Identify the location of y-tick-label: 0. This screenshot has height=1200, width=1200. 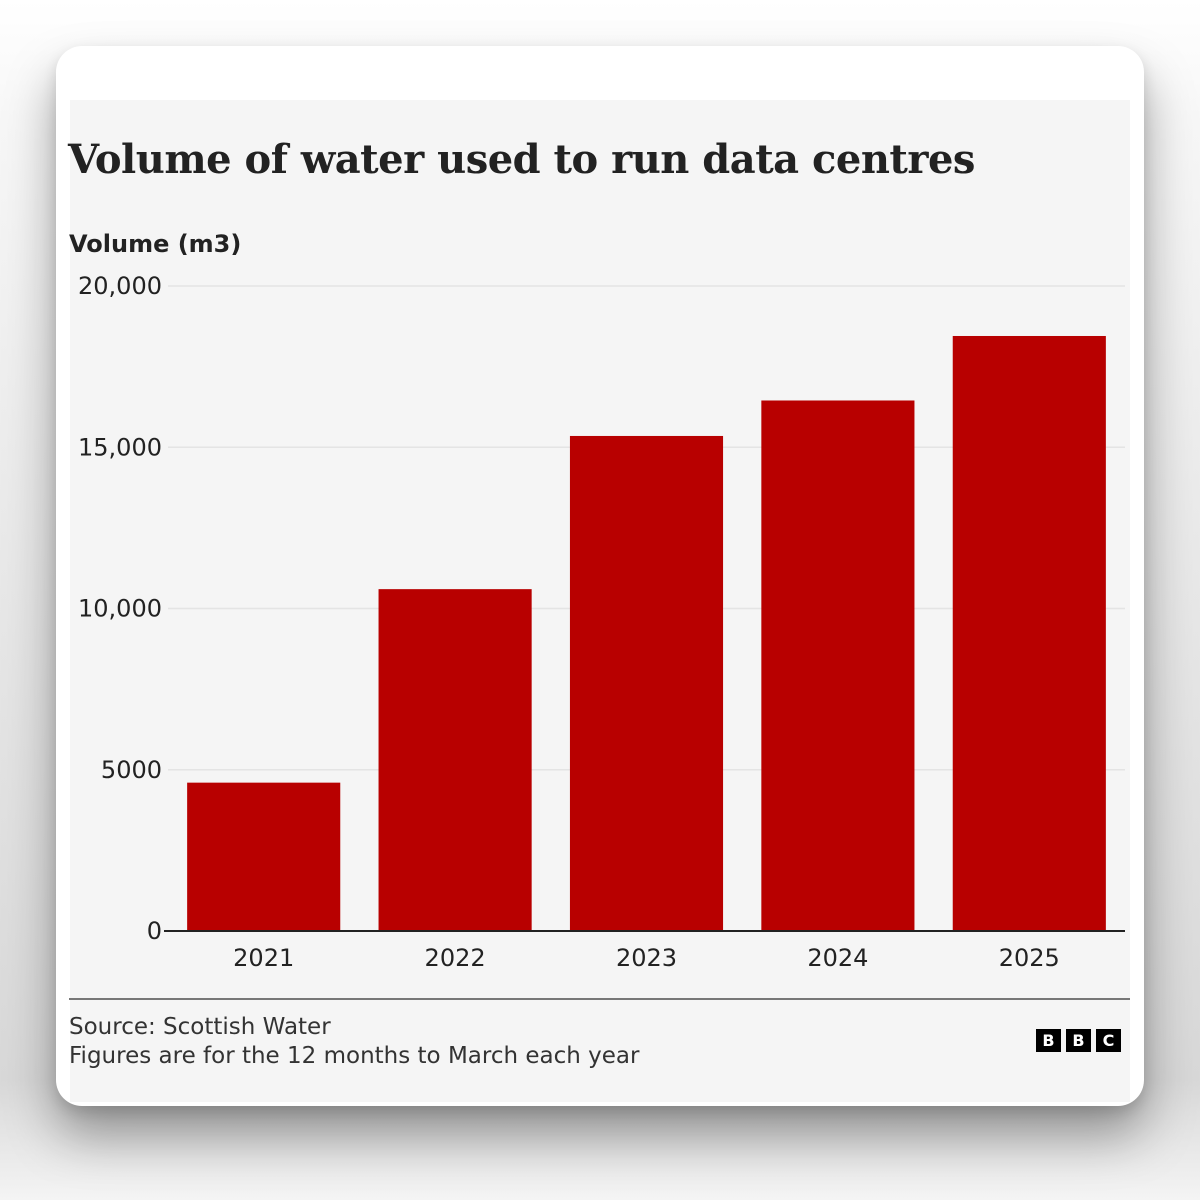
(154, 931).